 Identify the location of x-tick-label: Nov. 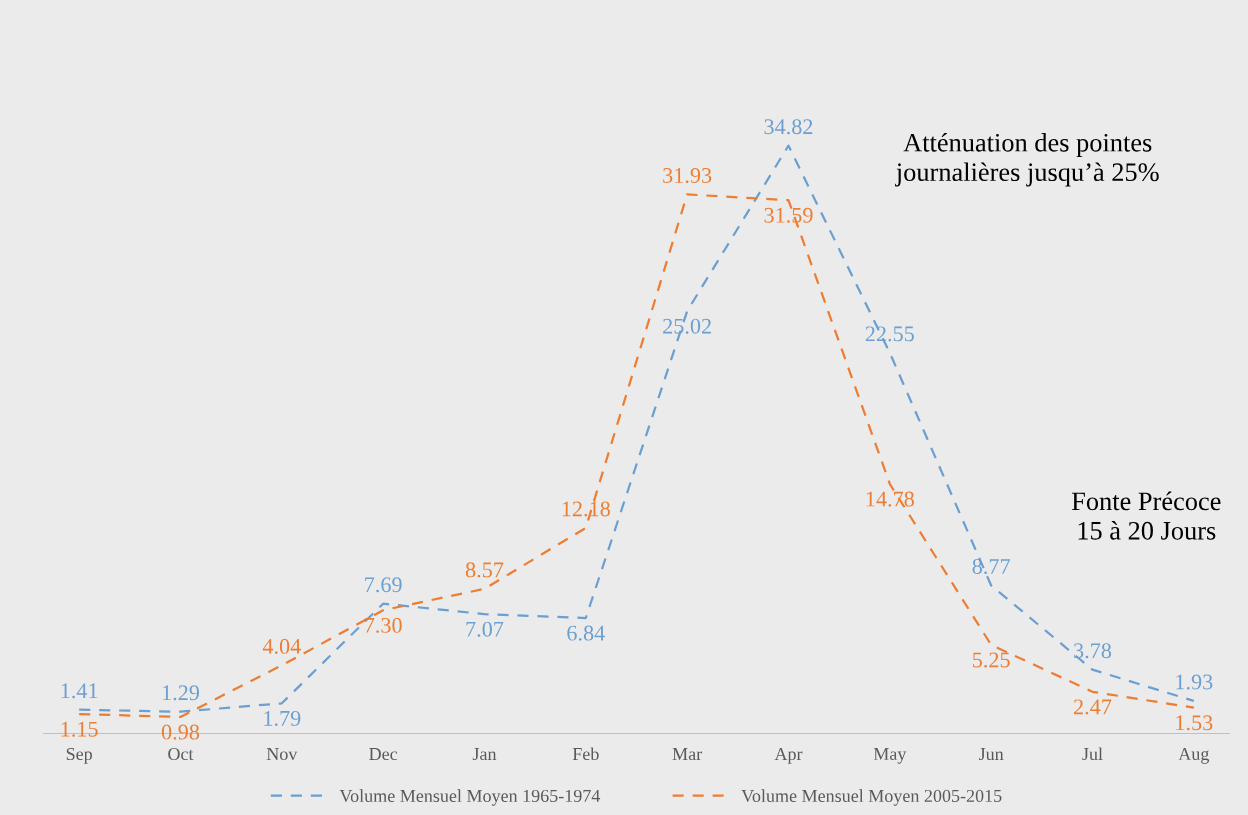
(282, 754).